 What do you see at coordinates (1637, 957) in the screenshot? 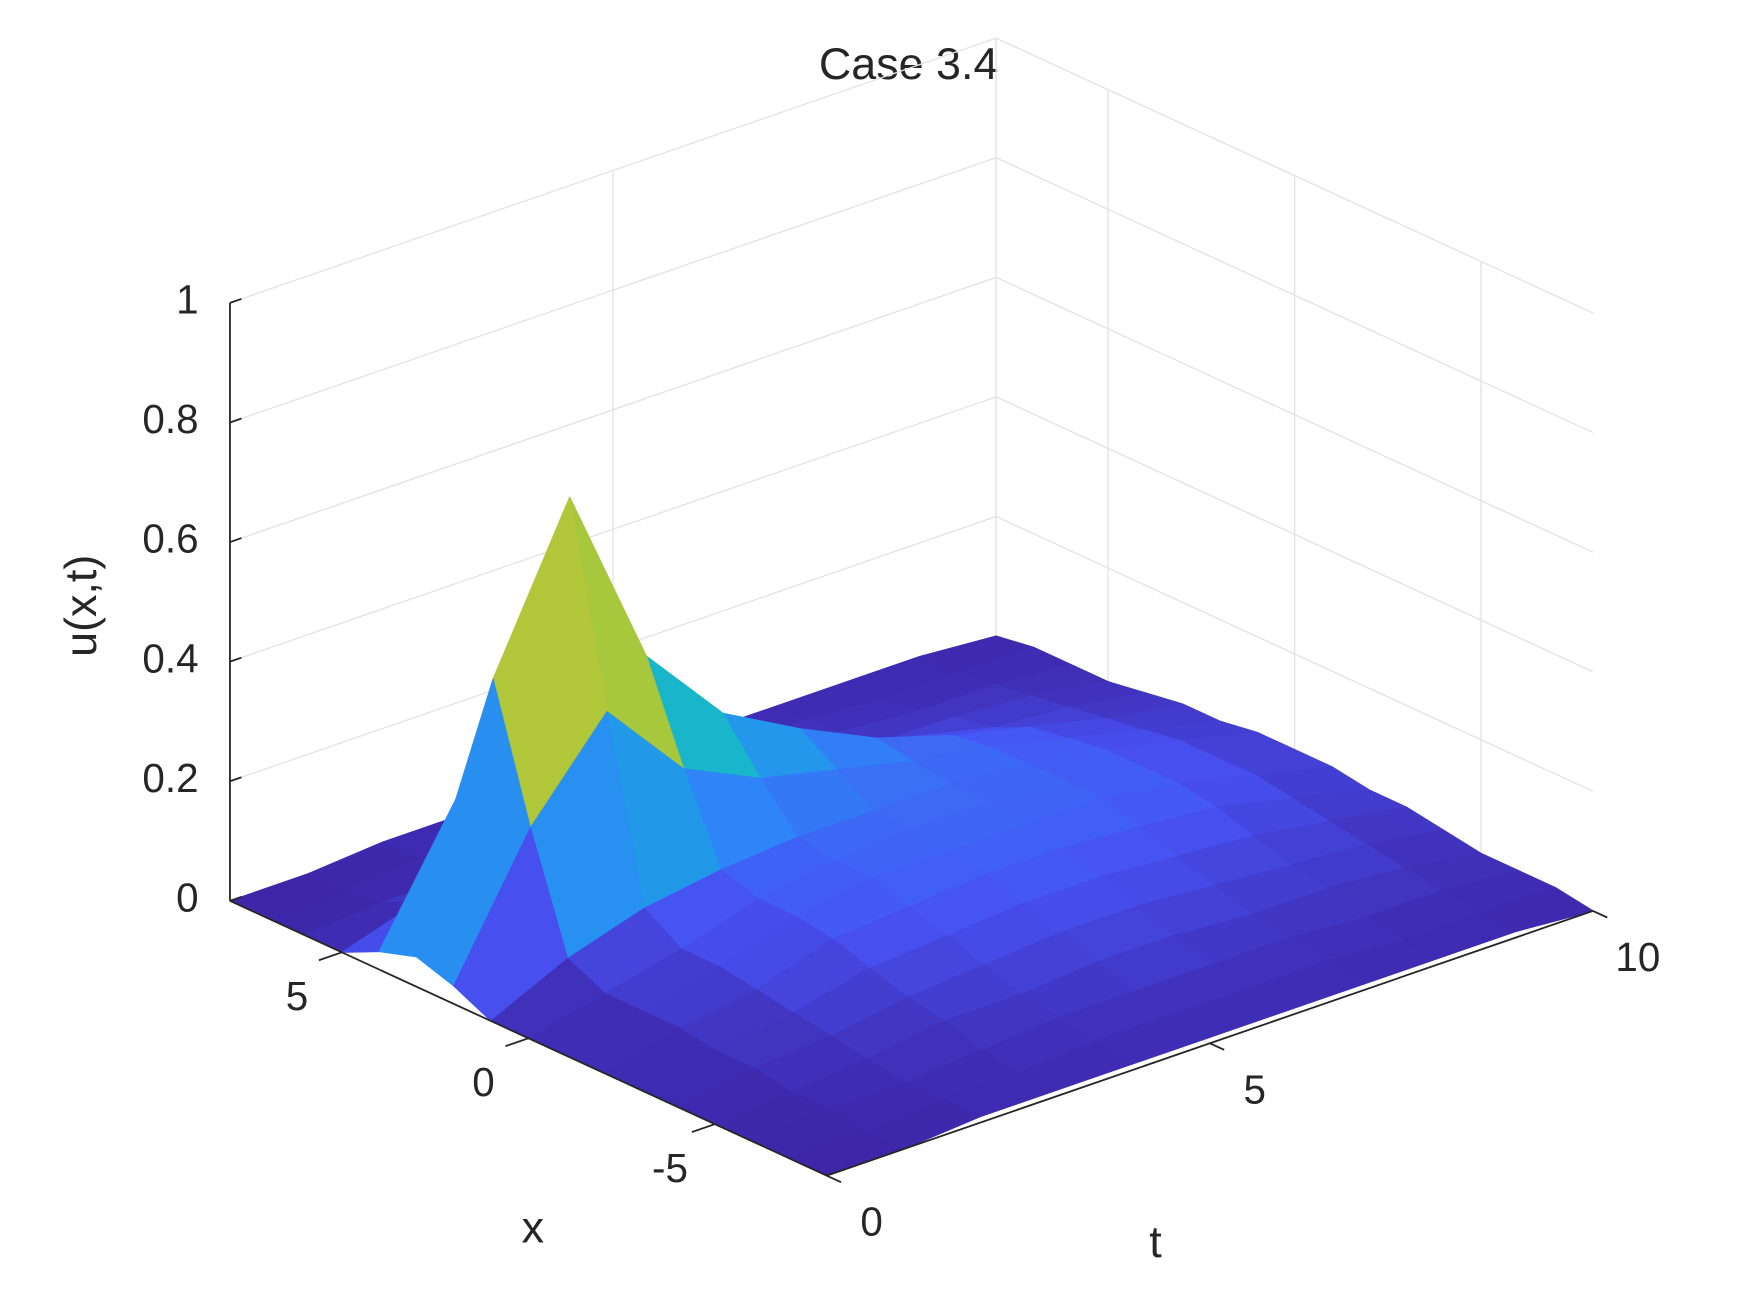
I see `t-tick-label: 10` at bounding box center [1637, 957].